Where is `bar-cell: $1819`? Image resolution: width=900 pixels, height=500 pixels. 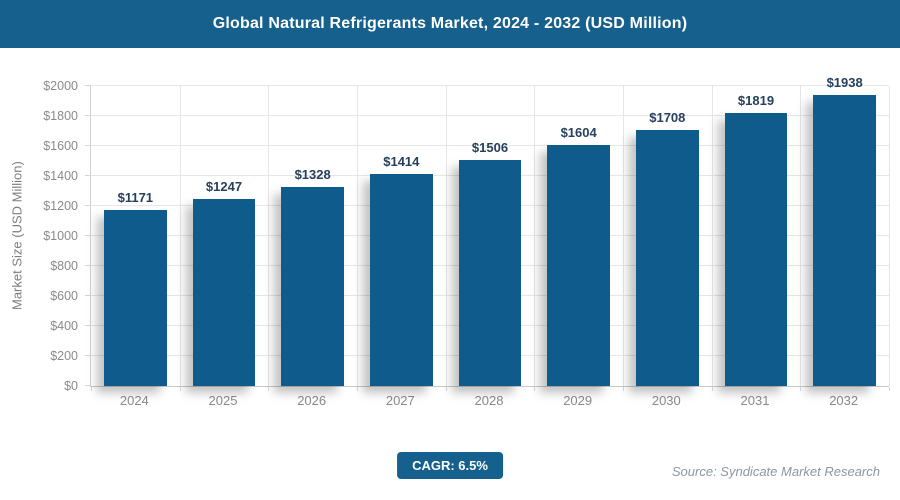
bar-cell: $1819 is located at coordinates (756, 236).